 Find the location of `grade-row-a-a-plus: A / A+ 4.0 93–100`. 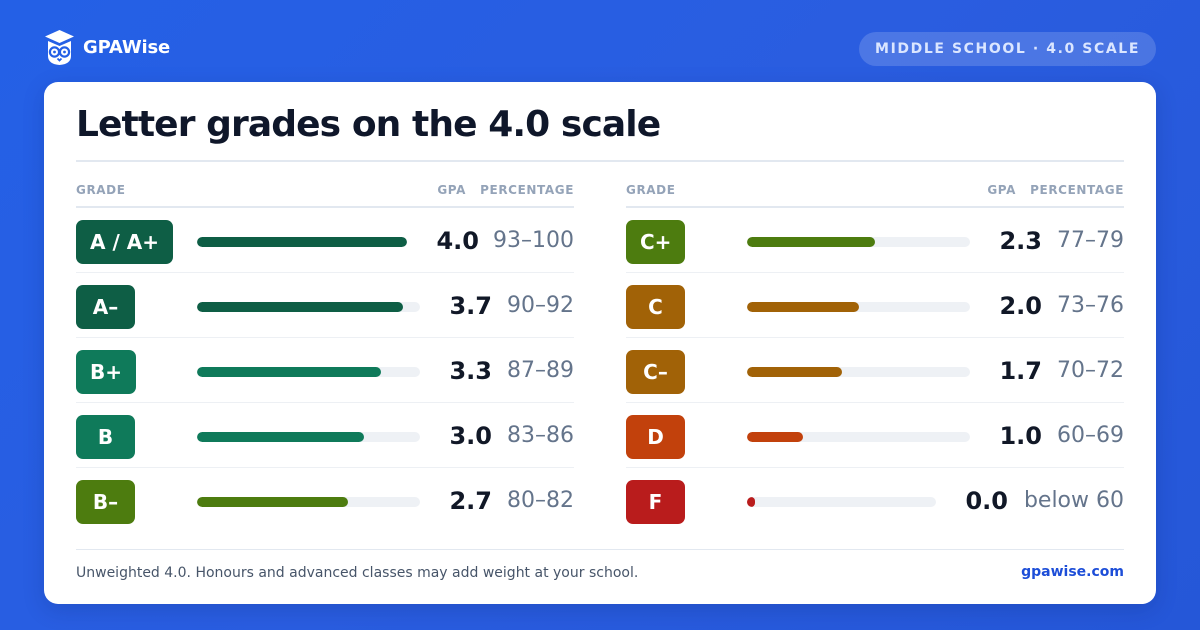

grade-row-a-a-plus: A / A+ 4.0 93–100 is located at coordinates (325, 240).